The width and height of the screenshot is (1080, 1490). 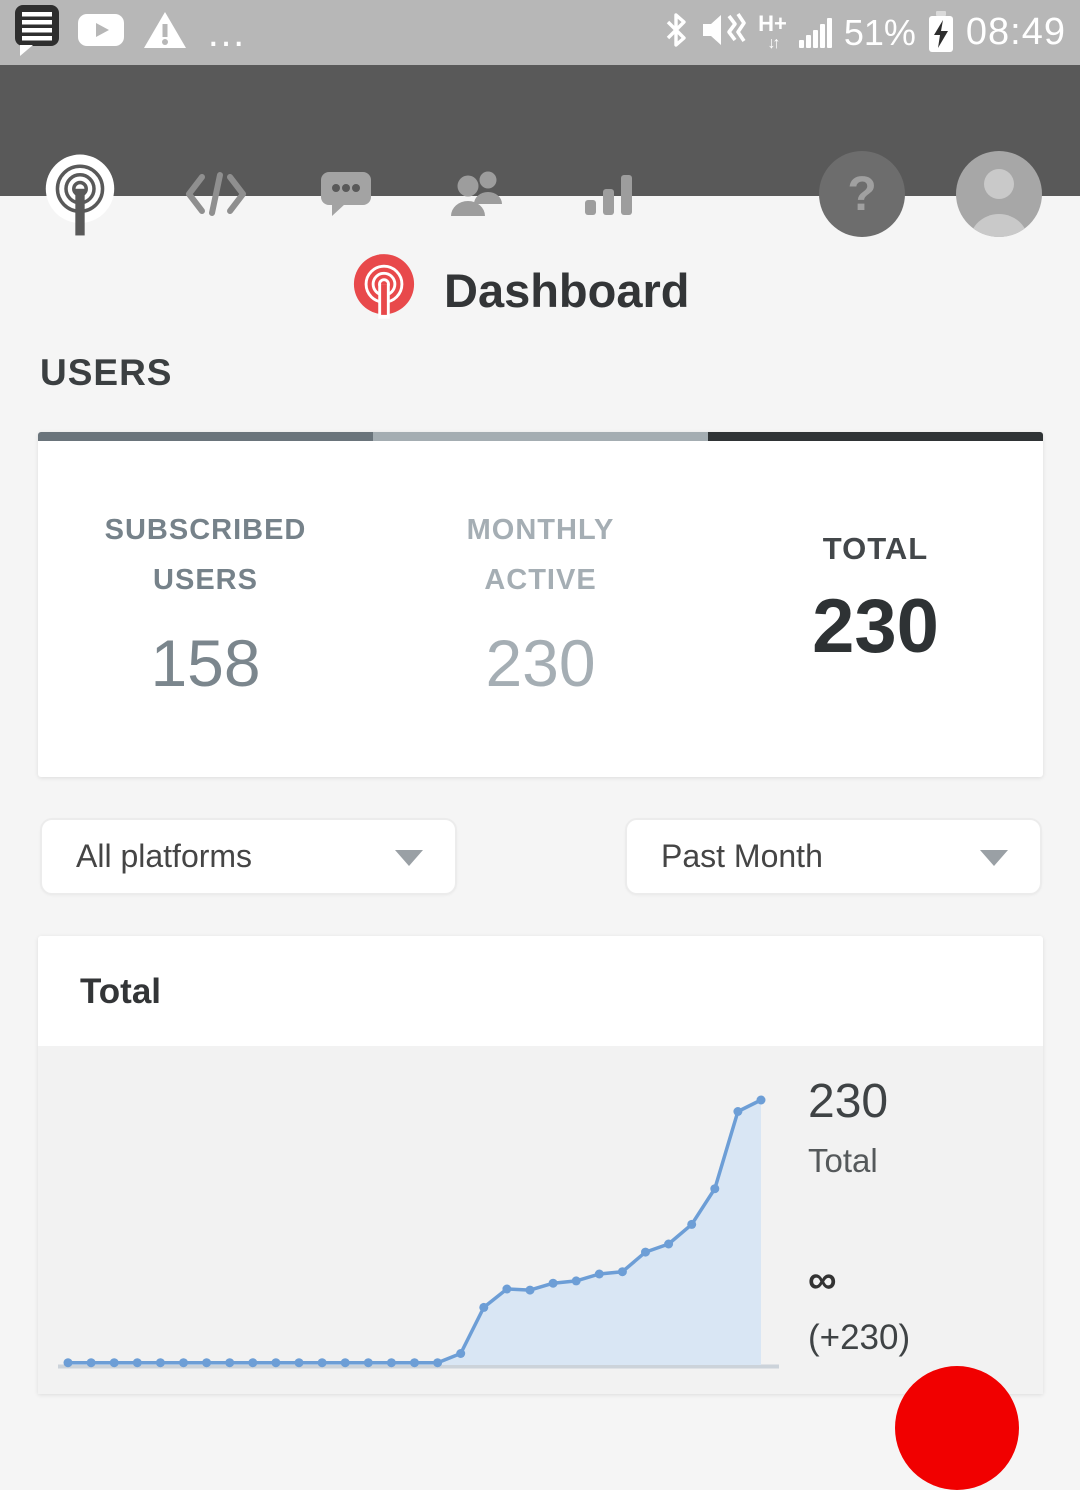 What do you see at coordinates (879, 32) in the screenshot?
I see `battery-percent: 51%` at bounding box center [879, 32].